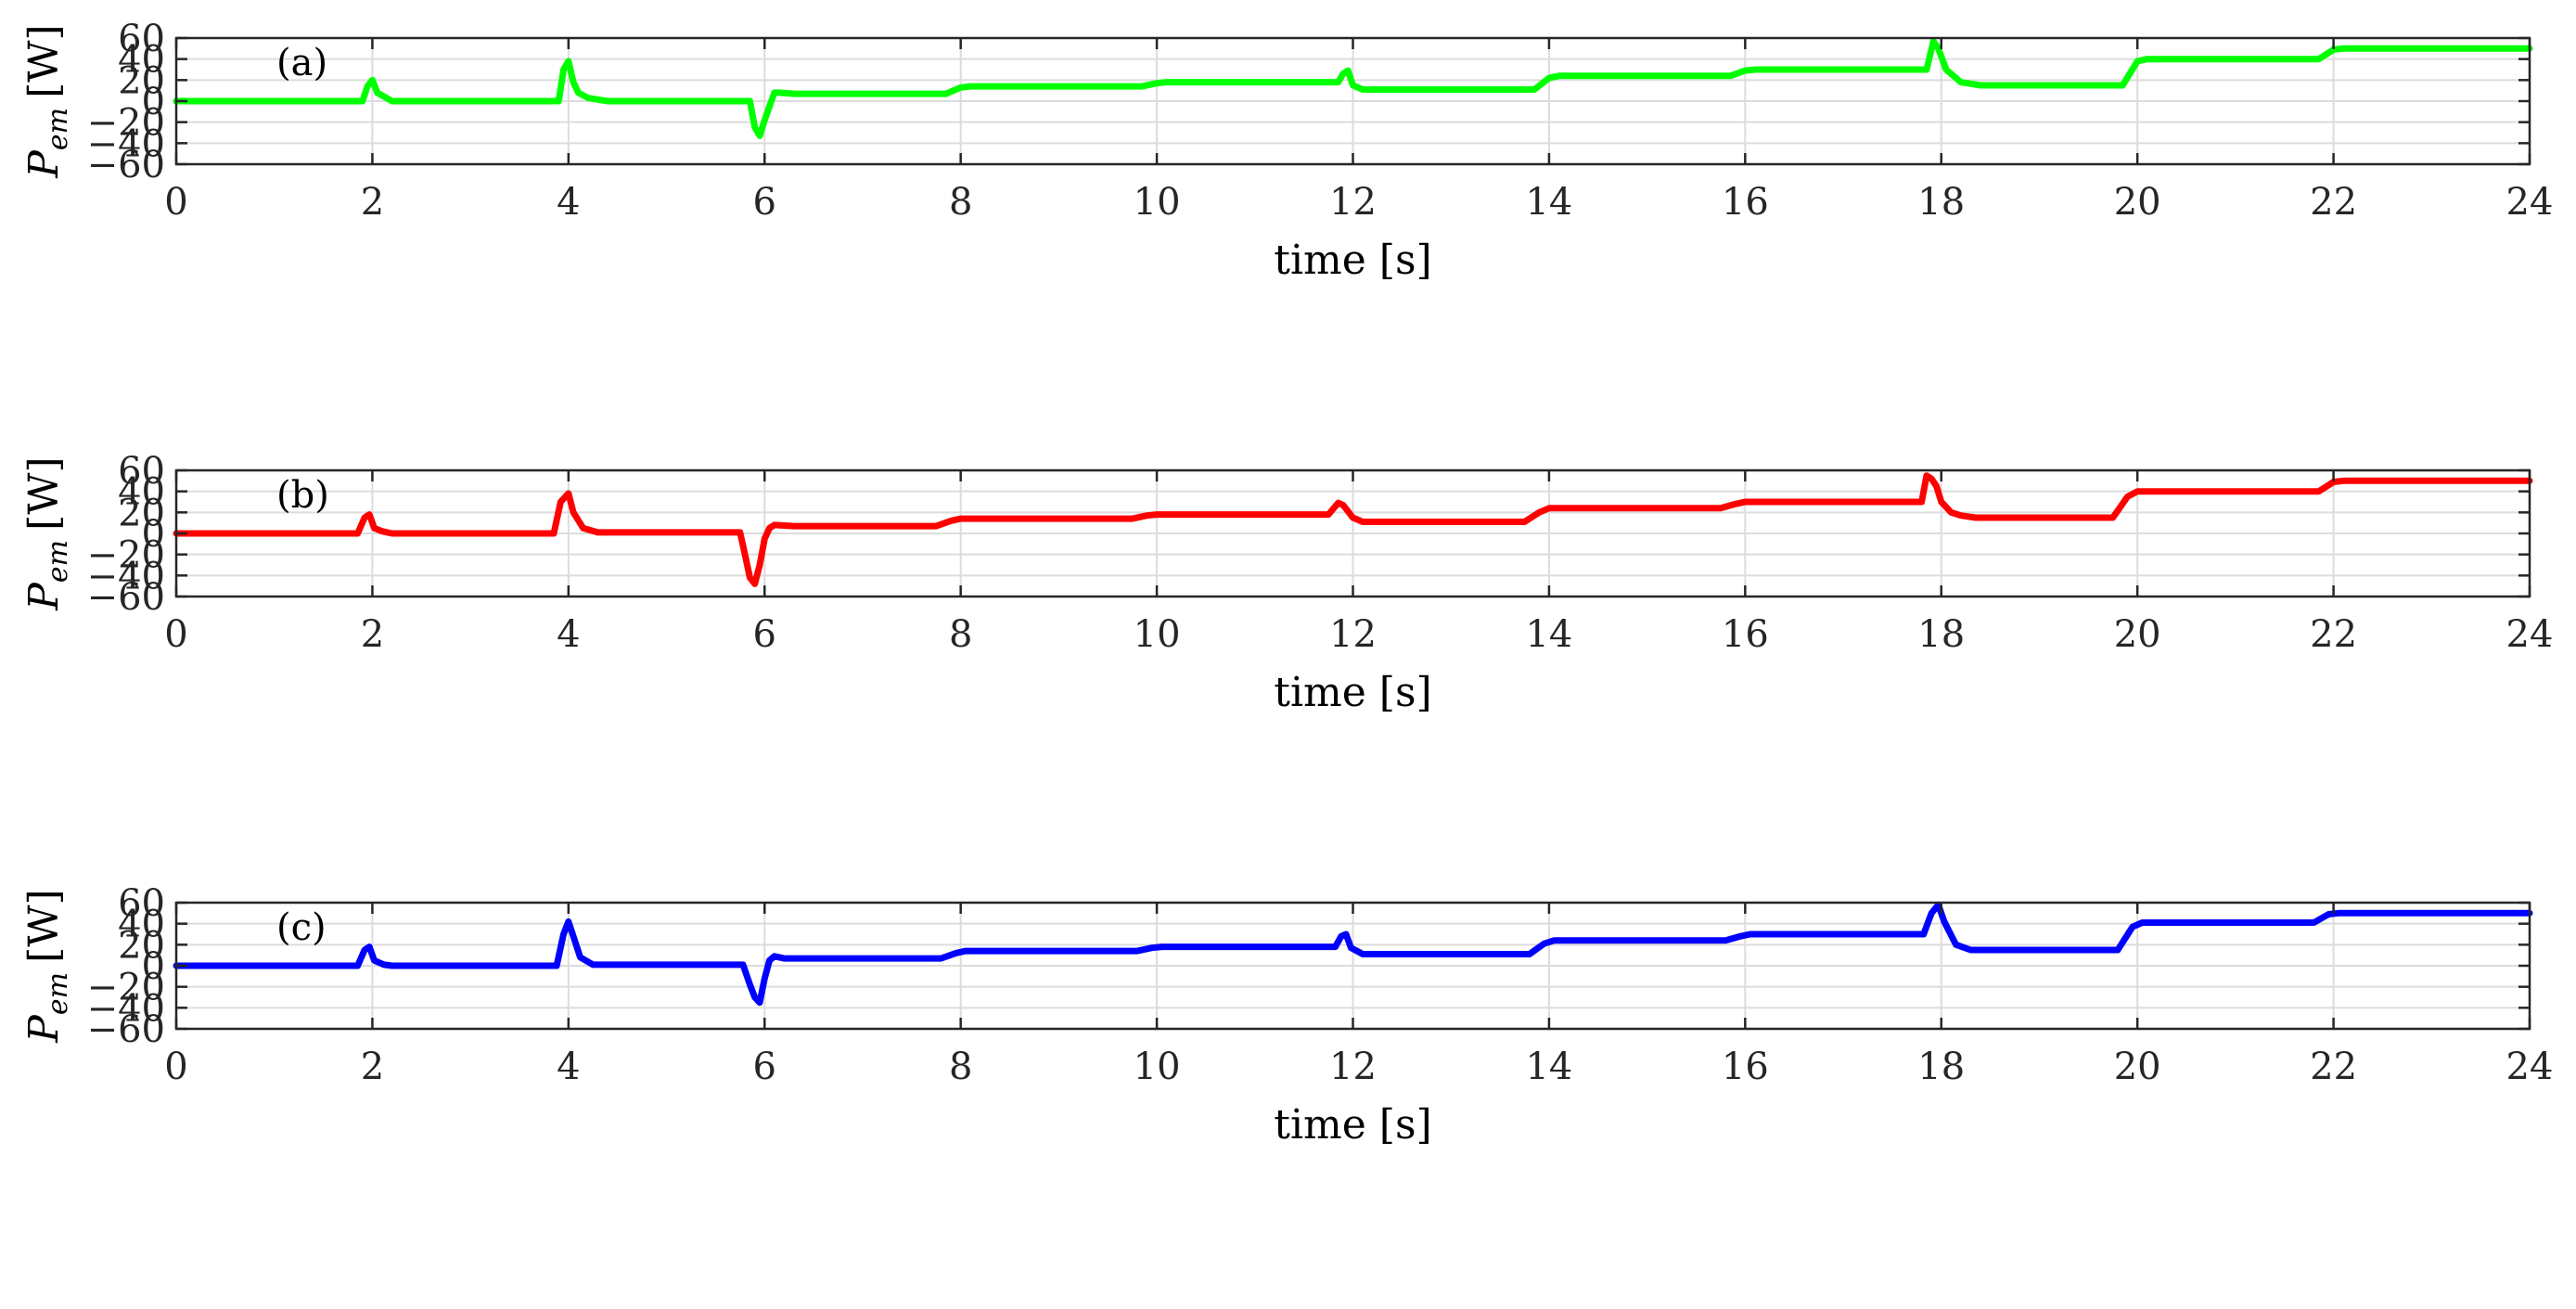  I want to click on panel-label: (b), so click(302, 495).